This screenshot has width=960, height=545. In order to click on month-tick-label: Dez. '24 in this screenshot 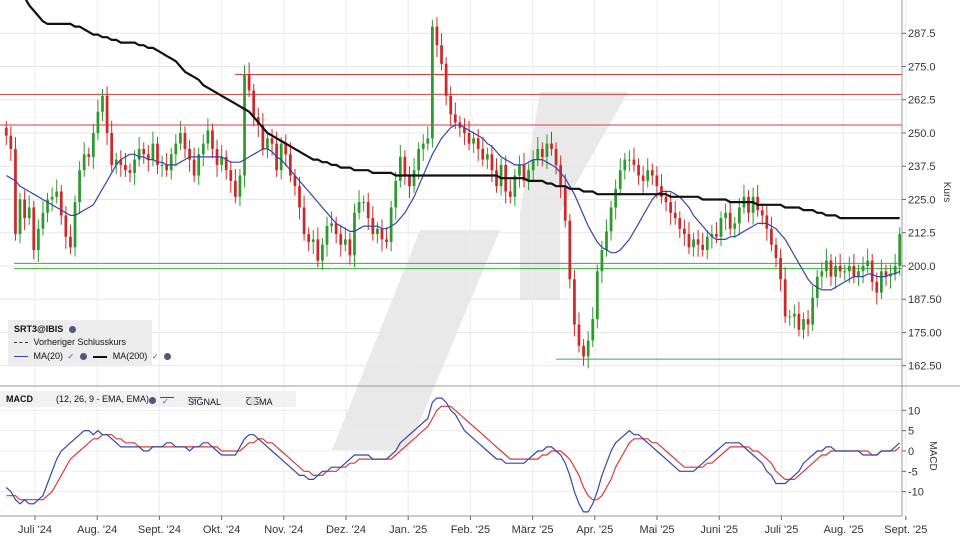, I will do `click(346, 530)`.